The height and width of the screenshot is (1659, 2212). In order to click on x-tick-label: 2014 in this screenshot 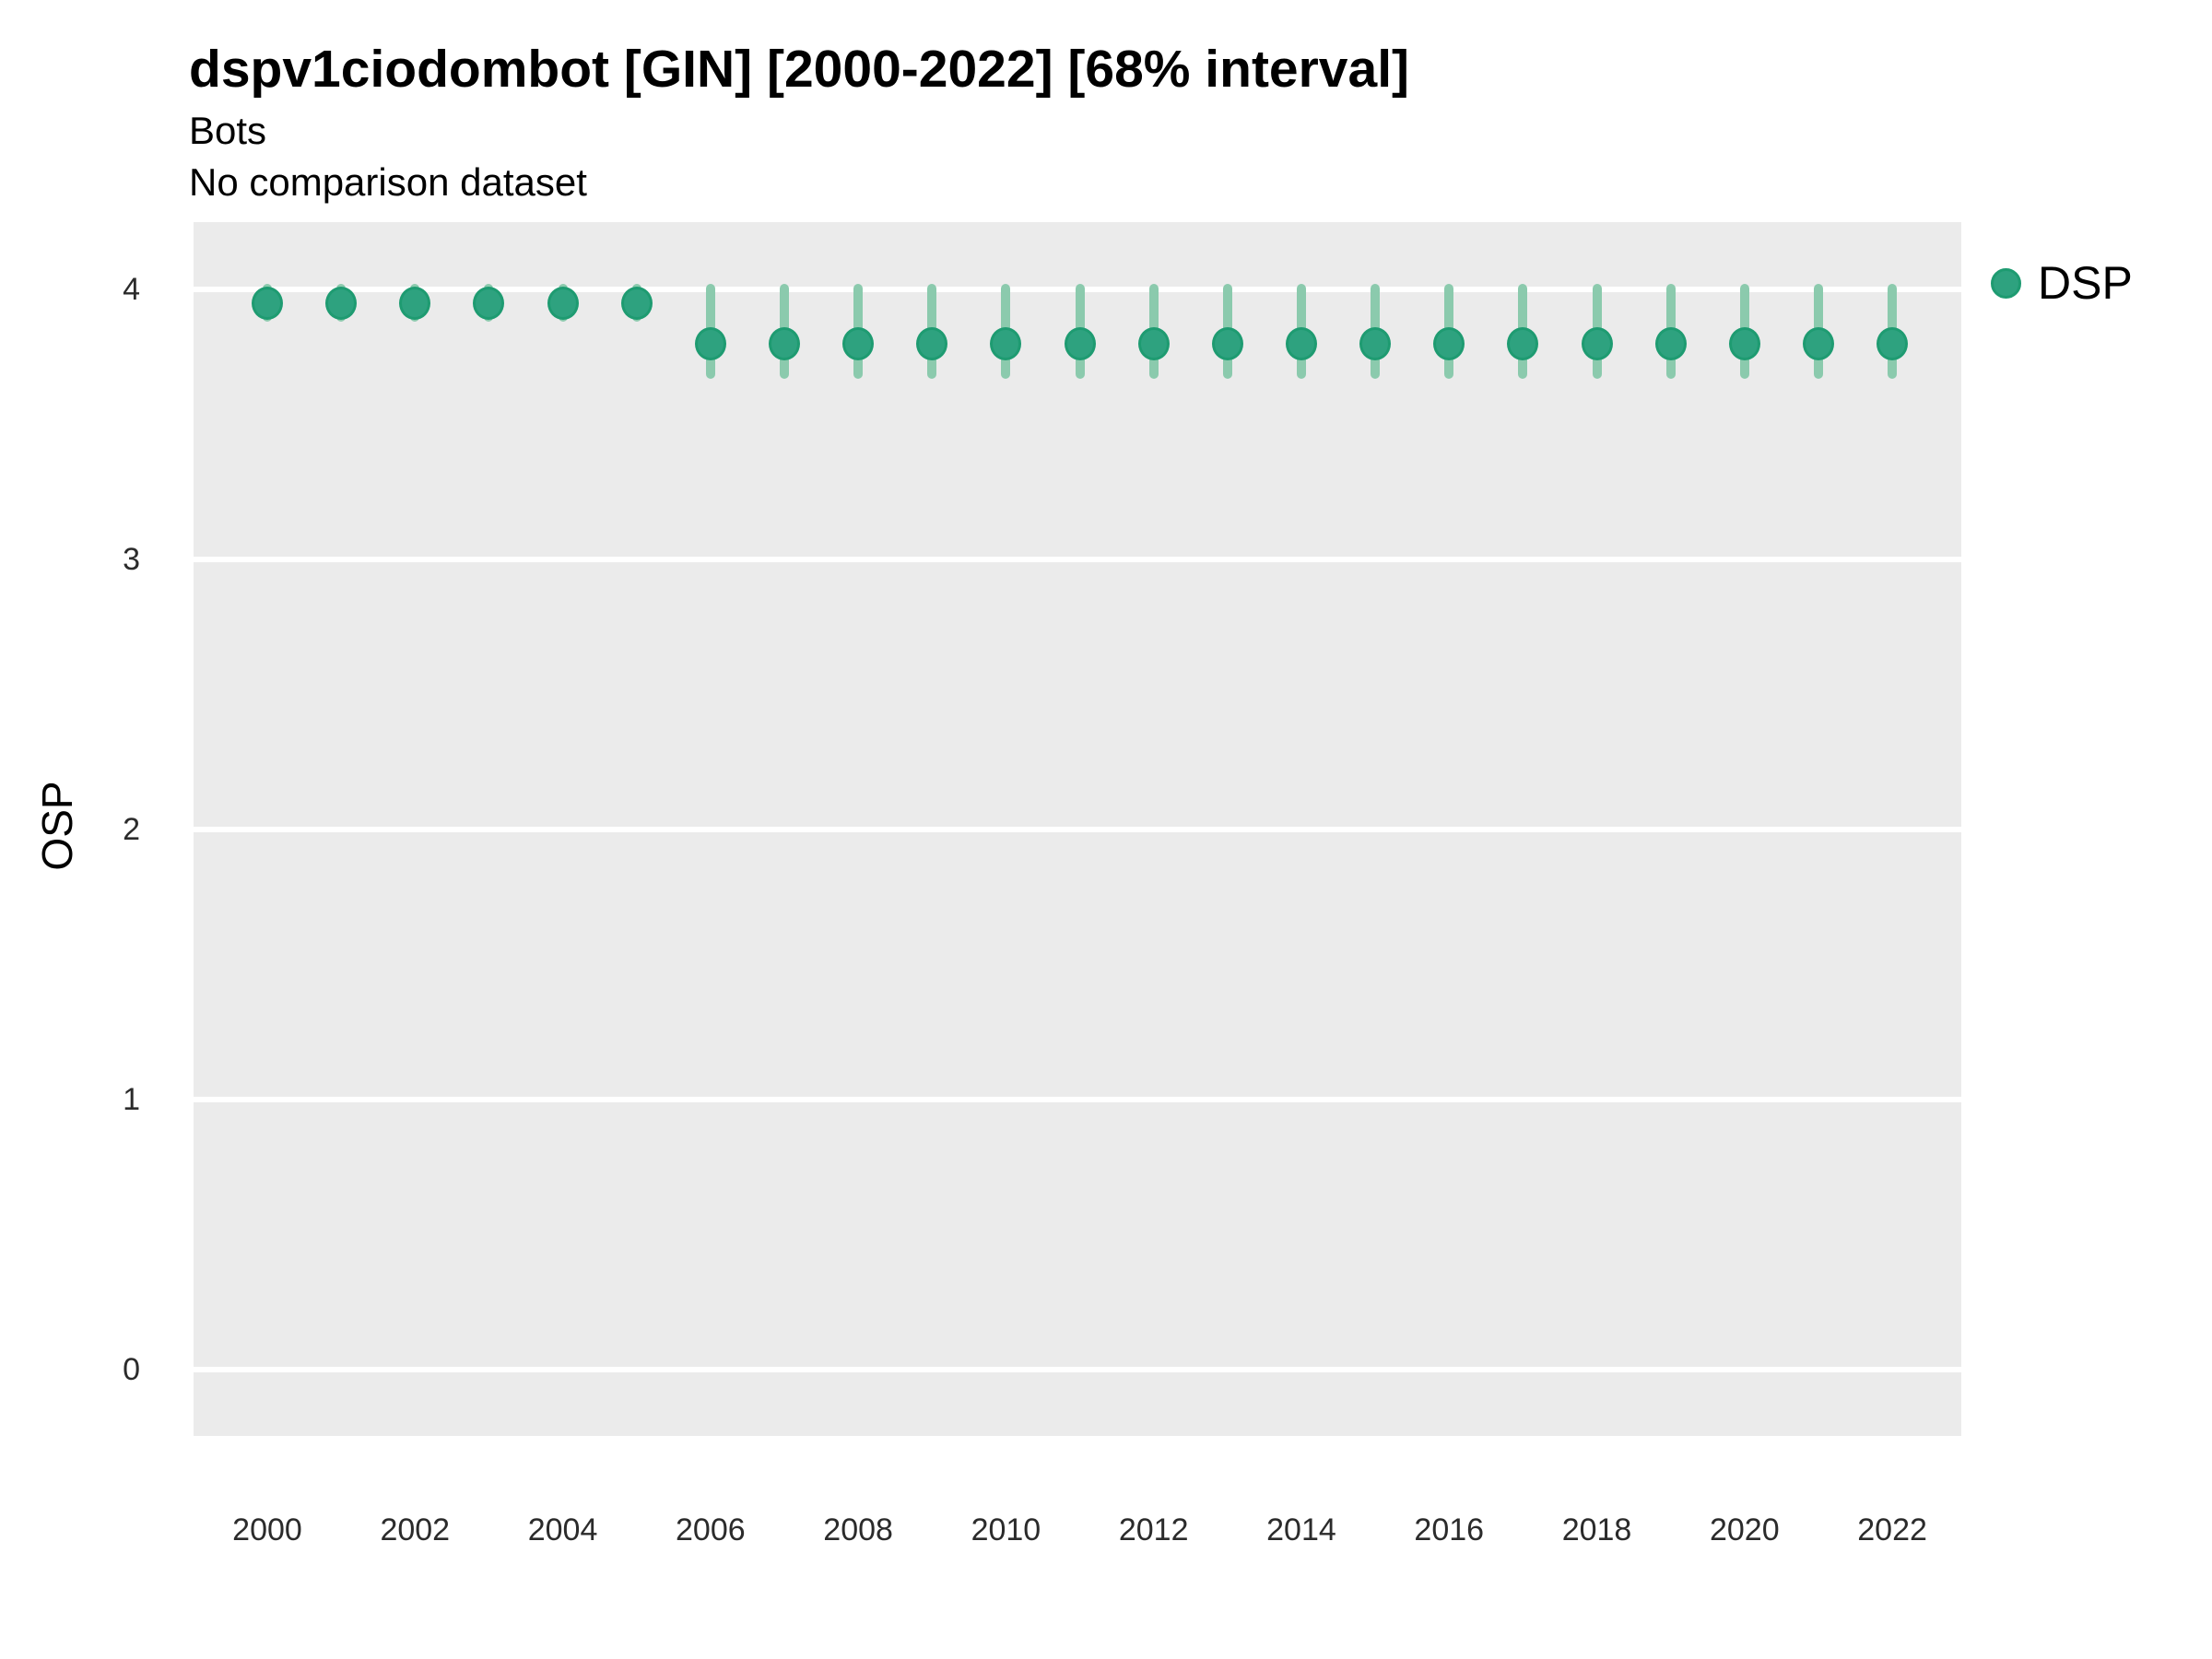, I will do `click(1301, 1529)`.